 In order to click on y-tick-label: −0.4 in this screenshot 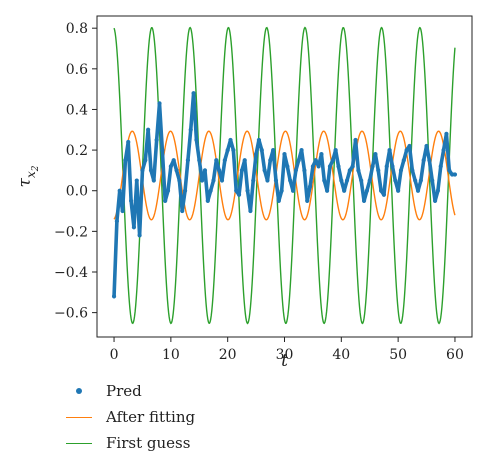, I will do `click(71, 273)`.